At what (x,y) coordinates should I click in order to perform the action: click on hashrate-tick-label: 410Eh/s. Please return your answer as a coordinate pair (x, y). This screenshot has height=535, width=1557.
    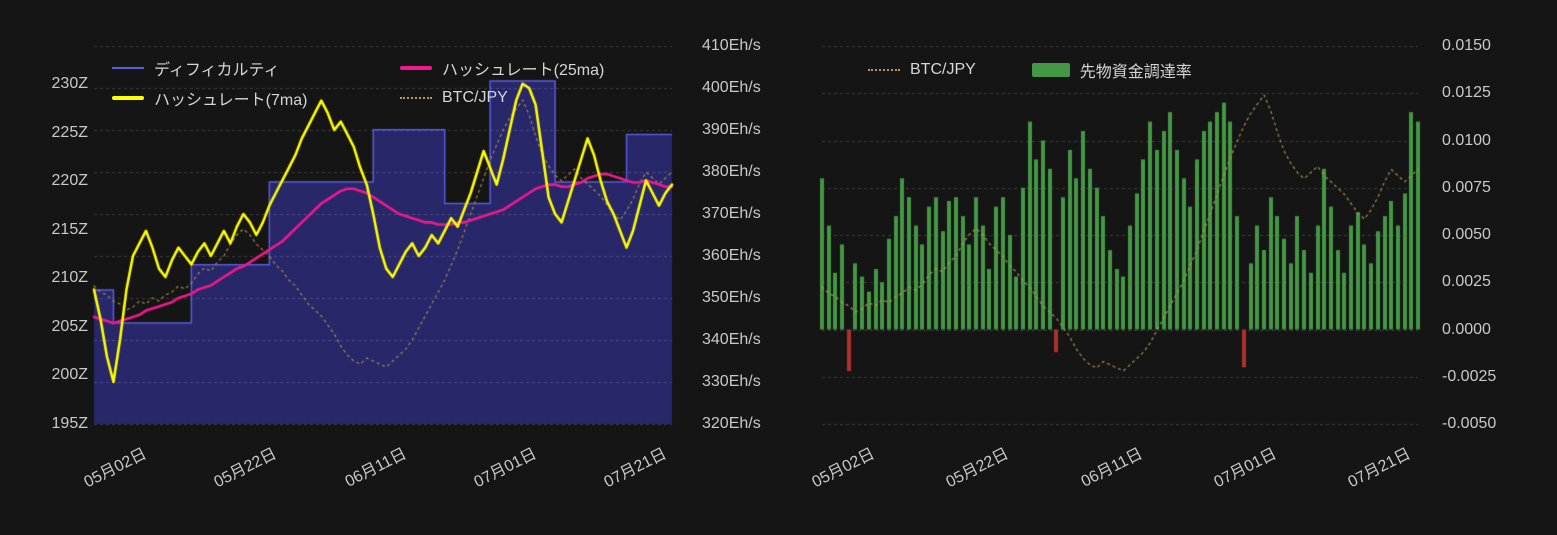
    Looking at the image, I should click on (731, 45).